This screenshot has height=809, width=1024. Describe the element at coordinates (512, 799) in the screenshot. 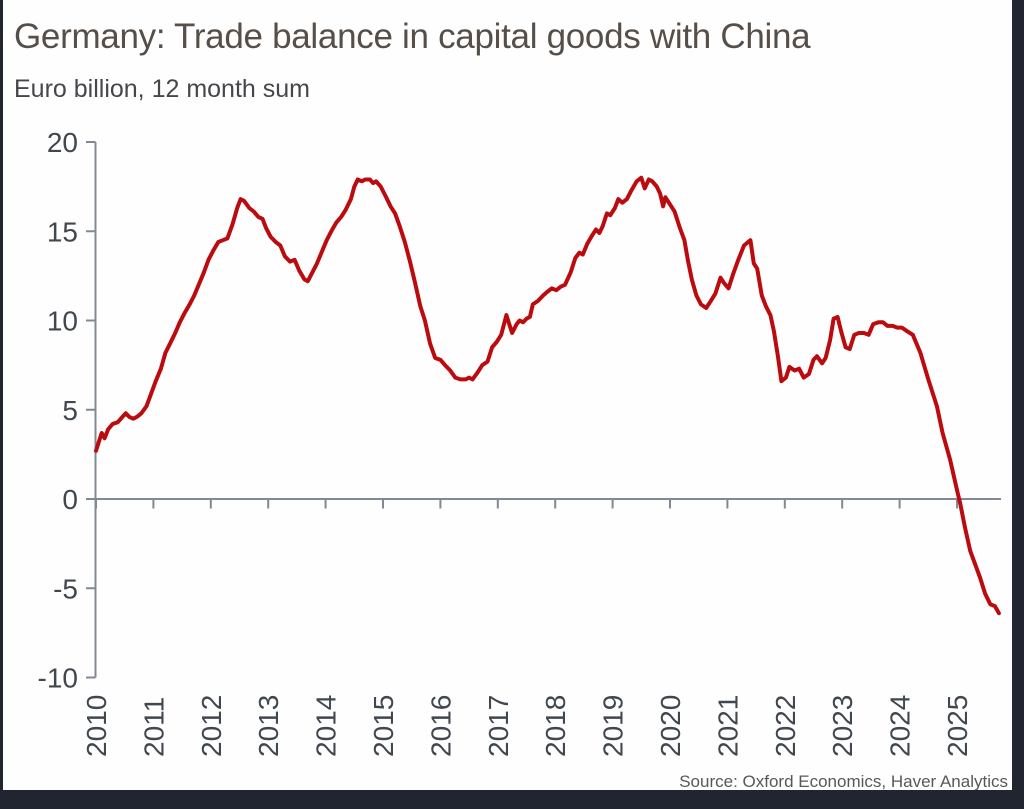

I see `screenshot-frame-bottom` at that location.